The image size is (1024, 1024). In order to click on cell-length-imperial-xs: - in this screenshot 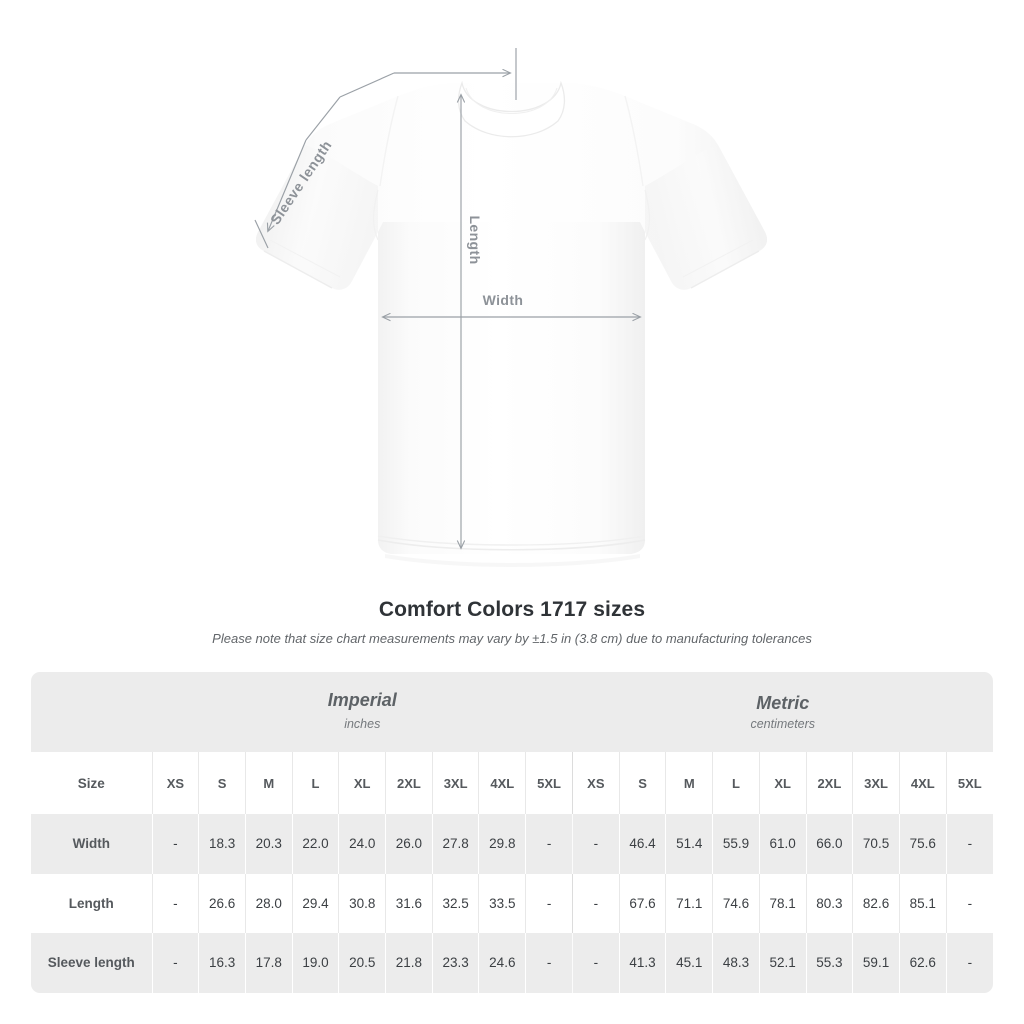, I will do `click(175, 903)`.